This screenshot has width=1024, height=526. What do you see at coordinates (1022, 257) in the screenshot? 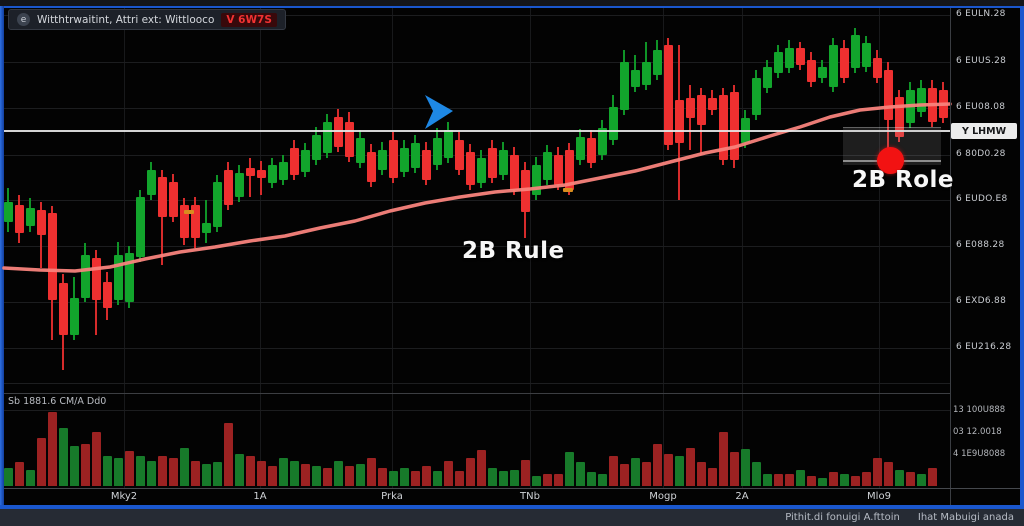
I see `frame-border-right` at bounding box center [1022, 257].